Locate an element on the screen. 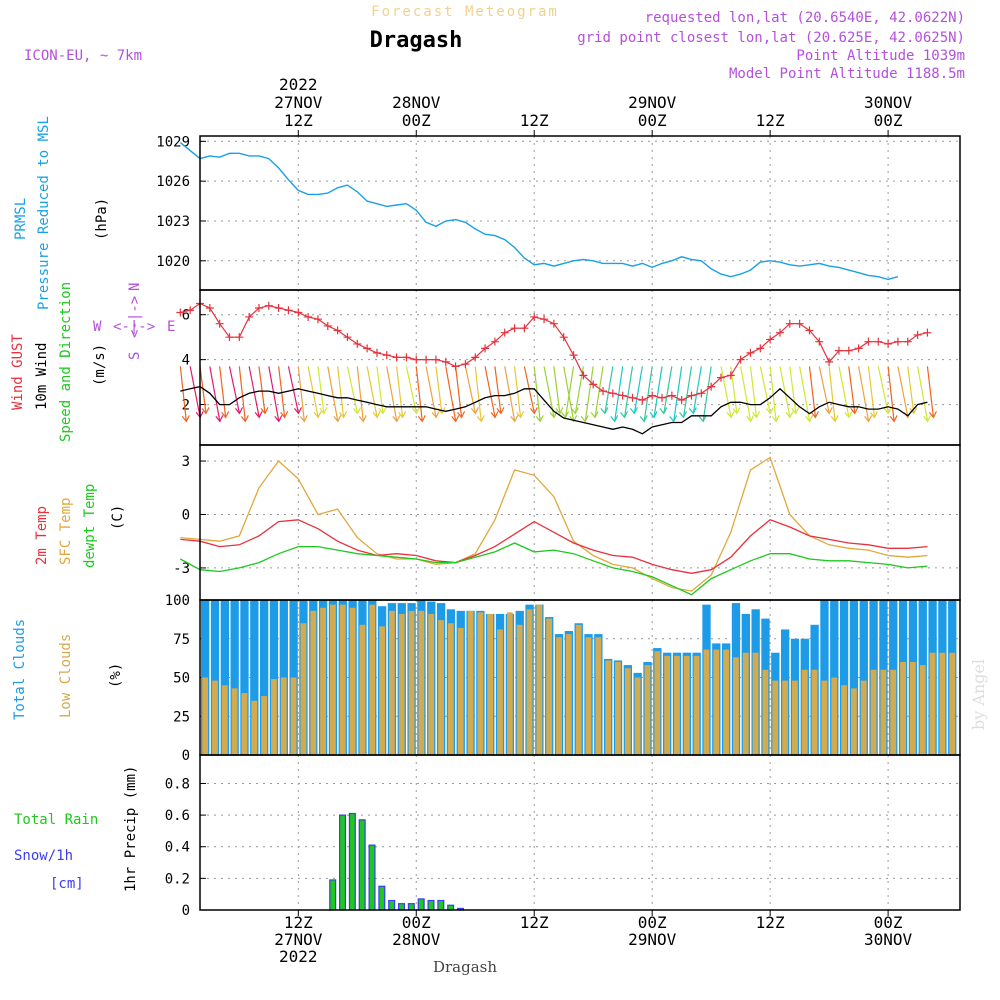 This screenshot has width=1000, height=1000. ytick-label: 2 is located at coordinates (186, 406).